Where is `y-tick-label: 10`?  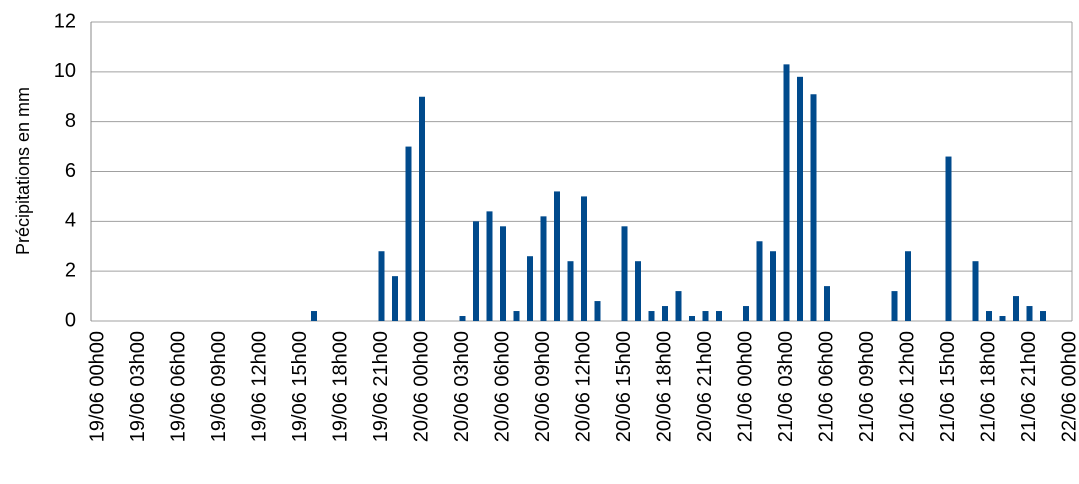
y-tick-label: 10 is located at coordinates (65, 71).